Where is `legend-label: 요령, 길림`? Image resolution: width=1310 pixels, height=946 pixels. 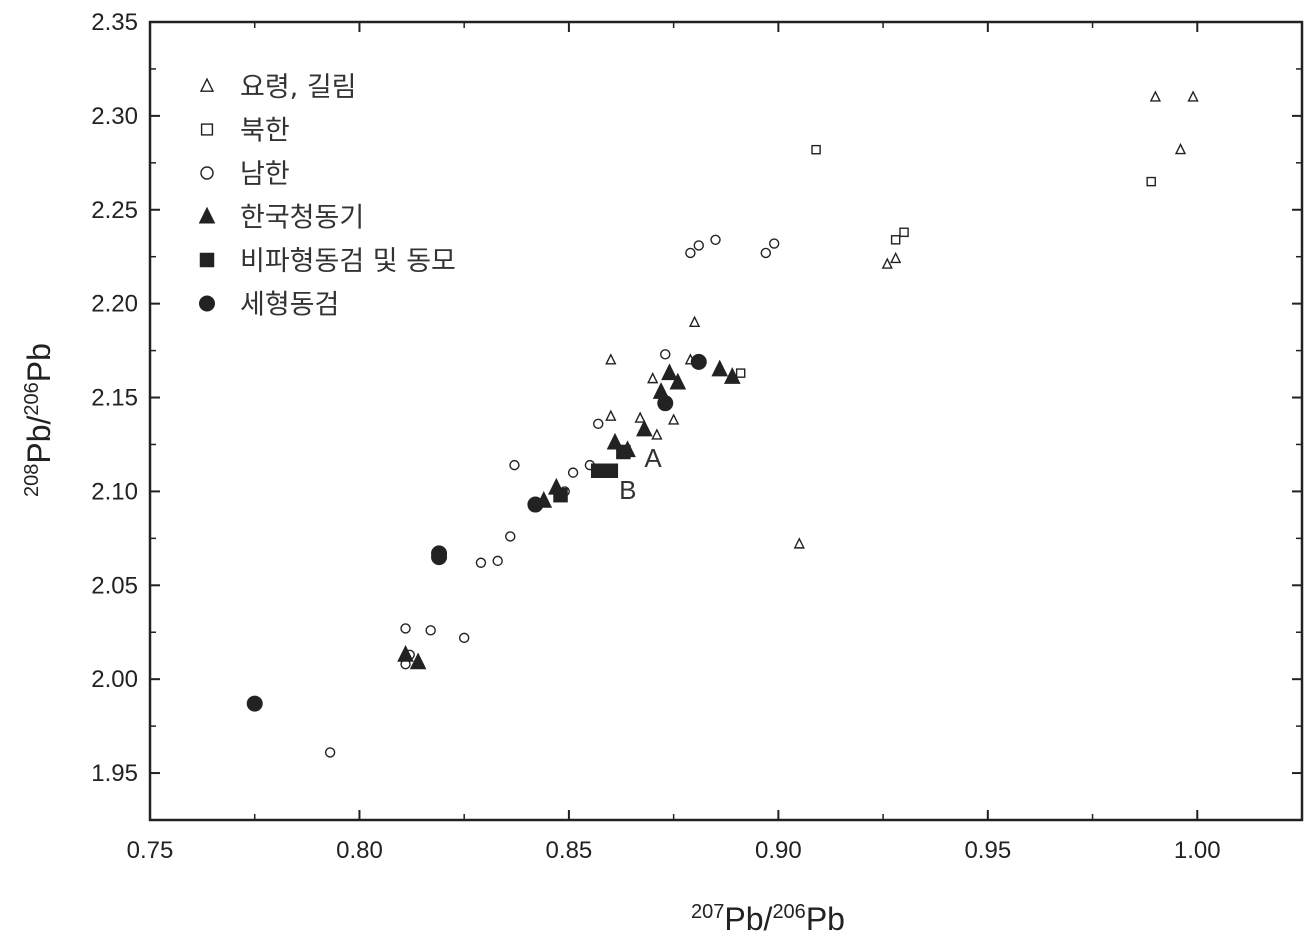
legend-label: 요령, 길림 is located at coordinates (298, 87).